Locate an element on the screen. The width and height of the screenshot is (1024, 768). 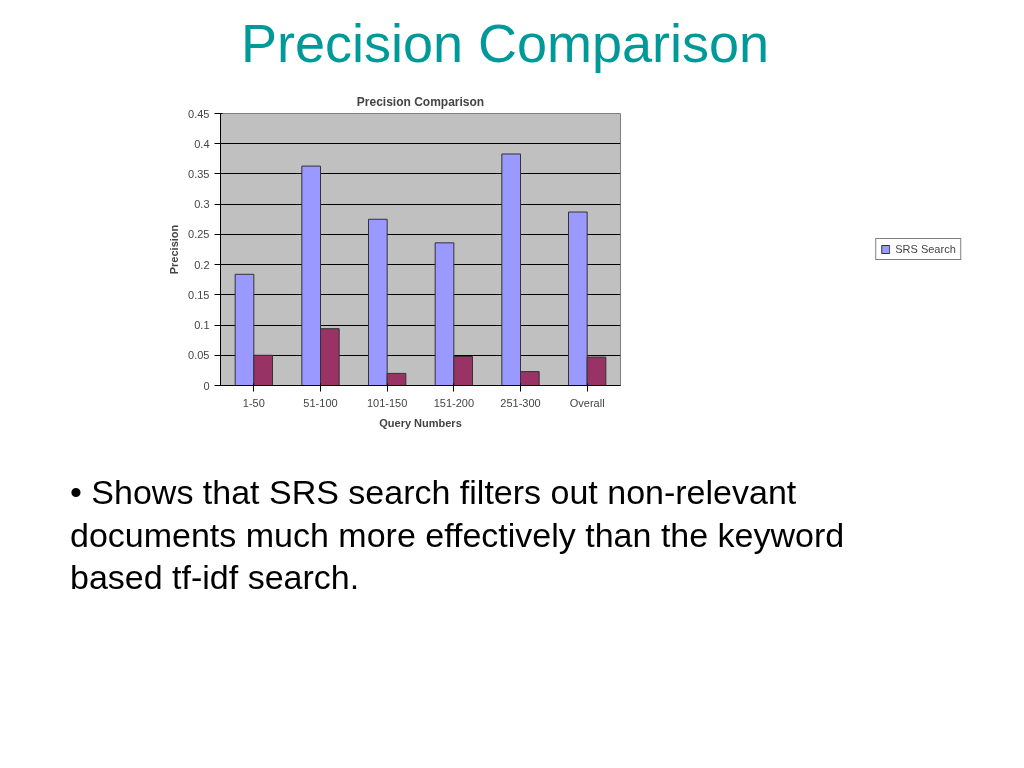
y-tick-label: 0 is located at coordinates (206, 385).